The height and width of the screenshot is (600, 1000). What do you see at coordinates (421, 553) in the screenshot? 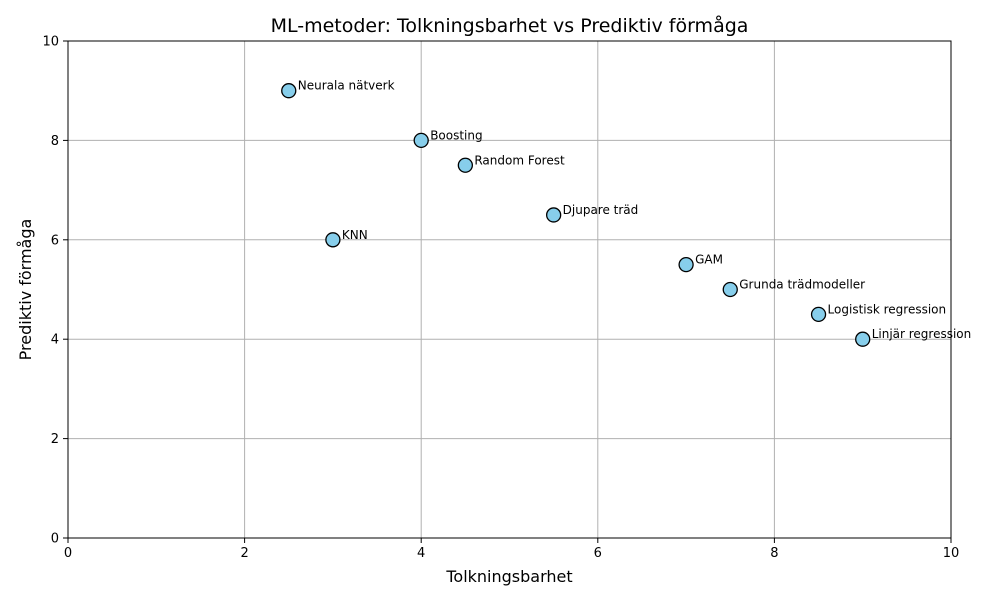
I see `x-tick-label: 4` at bounding box center [421, 553].